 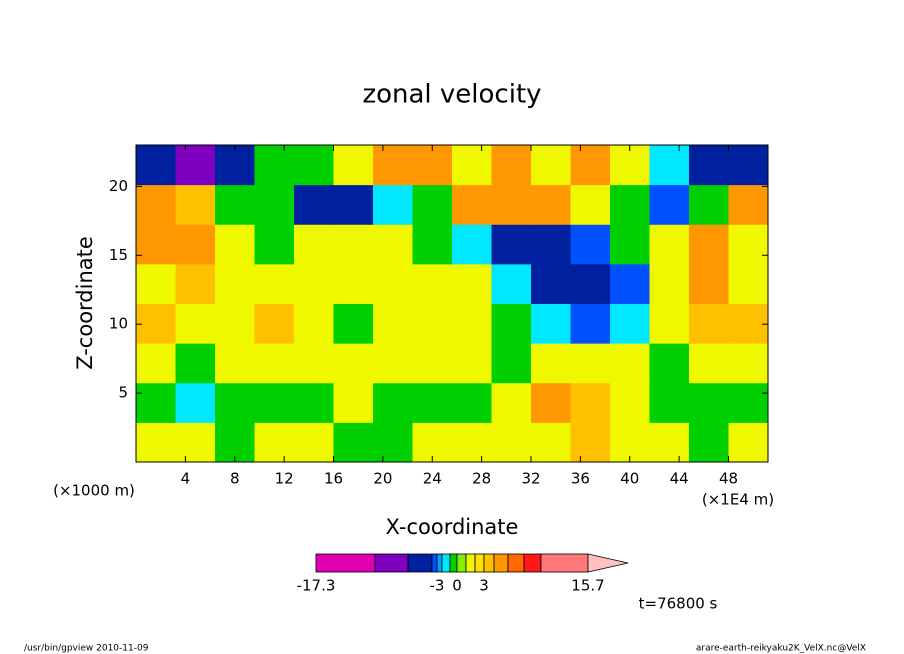 I want to click on x-tick-label: 4, so click(x=186, y=479).